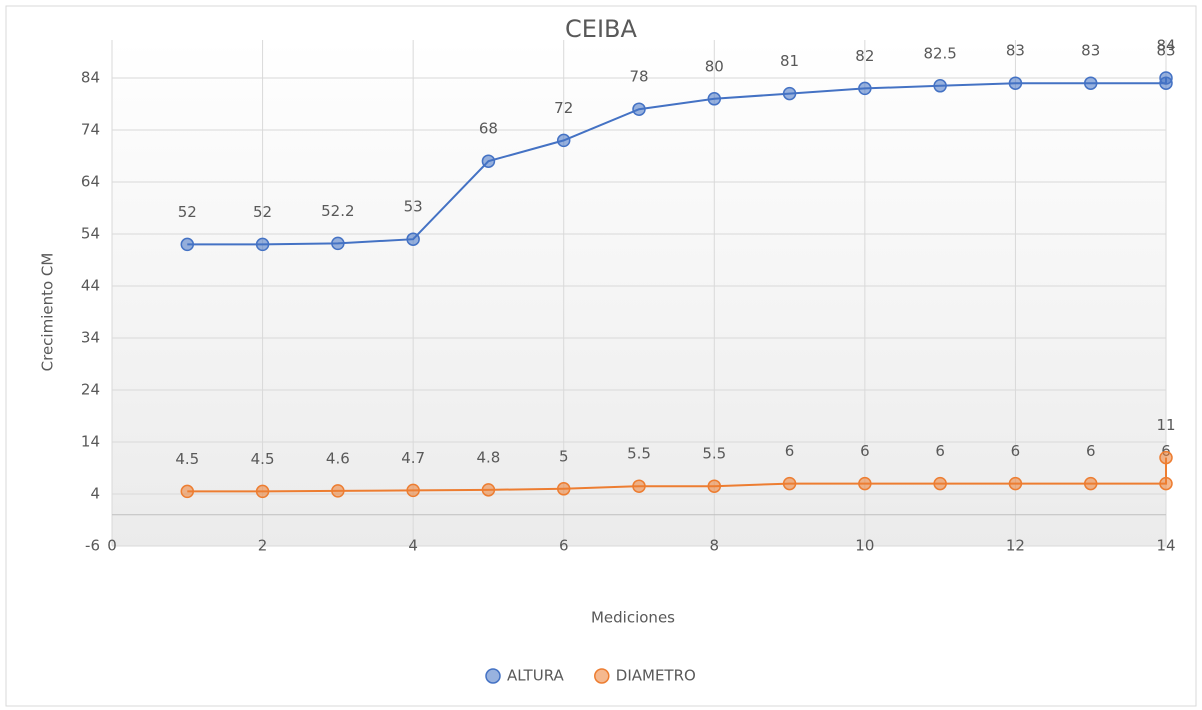  I want to click on data-label: 84, so click(1165, 46).